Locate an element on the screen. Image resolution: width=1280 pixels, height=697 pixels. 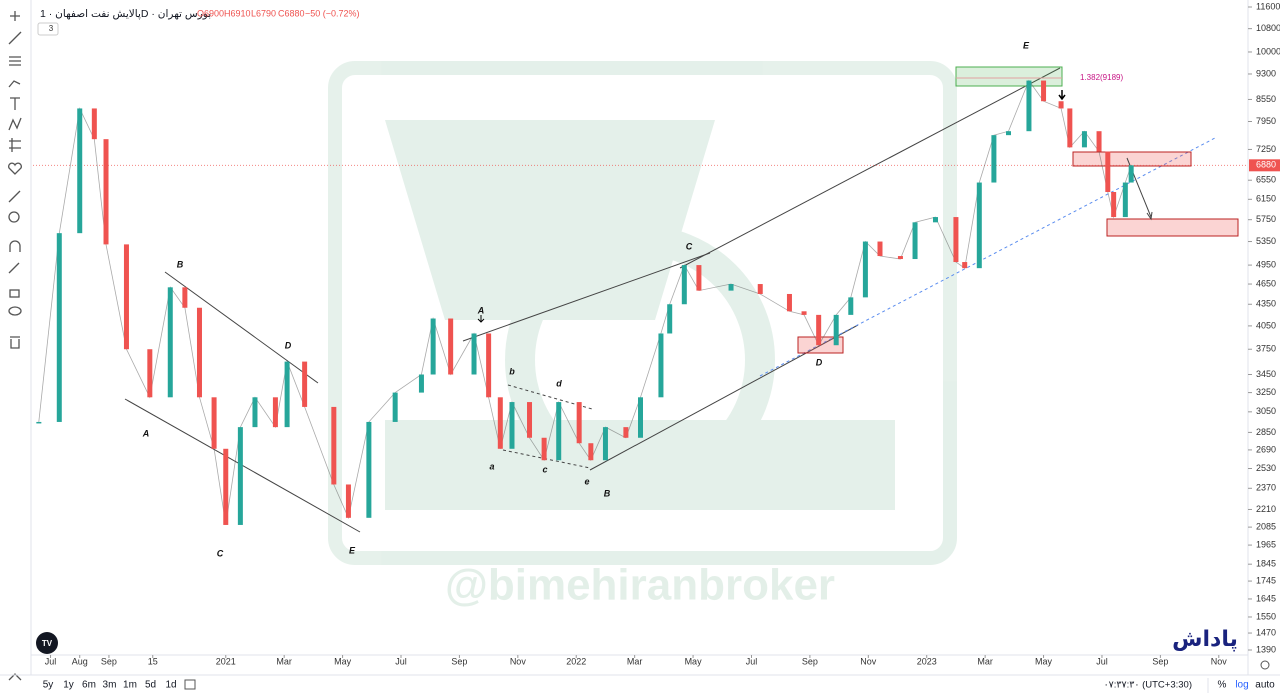
range-button: 1y is located at coordinates (68, 685).